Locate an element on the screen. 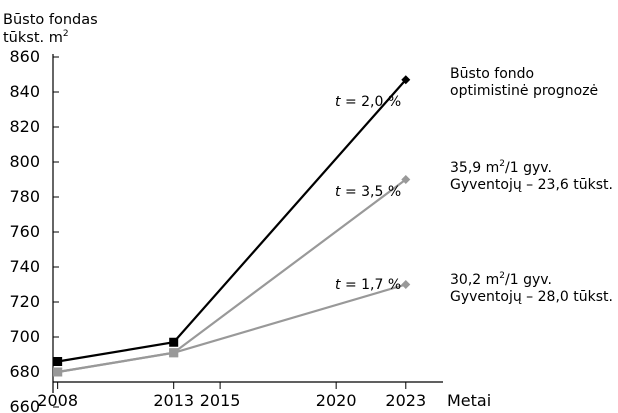 The image size is (618, 413). growth-annotation-2-var: t is located at coordinates (338, 192).